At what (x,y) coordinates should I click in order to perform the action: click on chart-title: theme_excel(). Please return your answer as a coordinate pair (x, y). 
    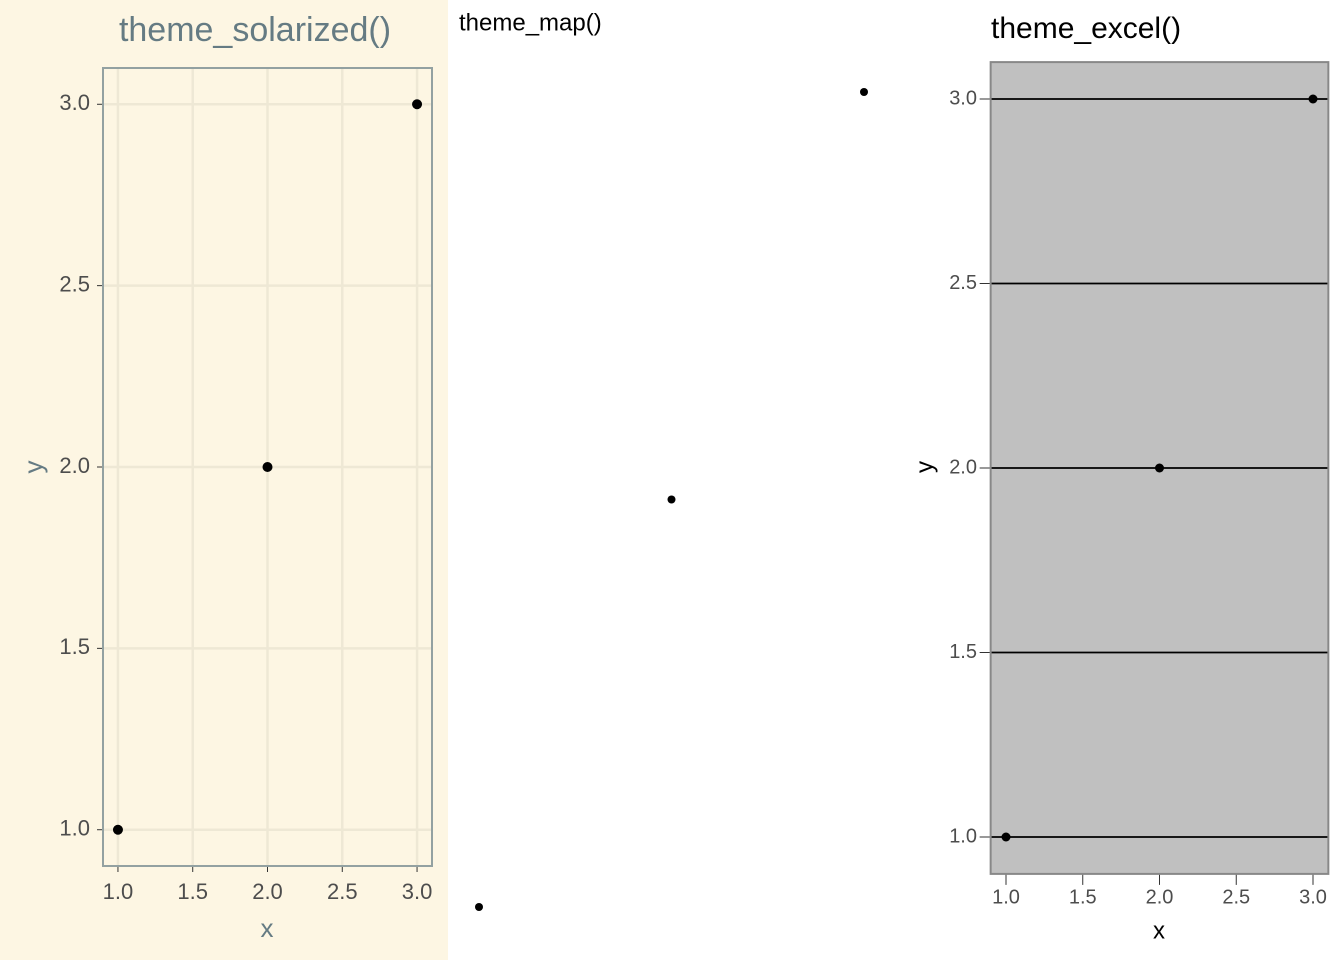
    Looking at the image, I should click on (1086, 28).